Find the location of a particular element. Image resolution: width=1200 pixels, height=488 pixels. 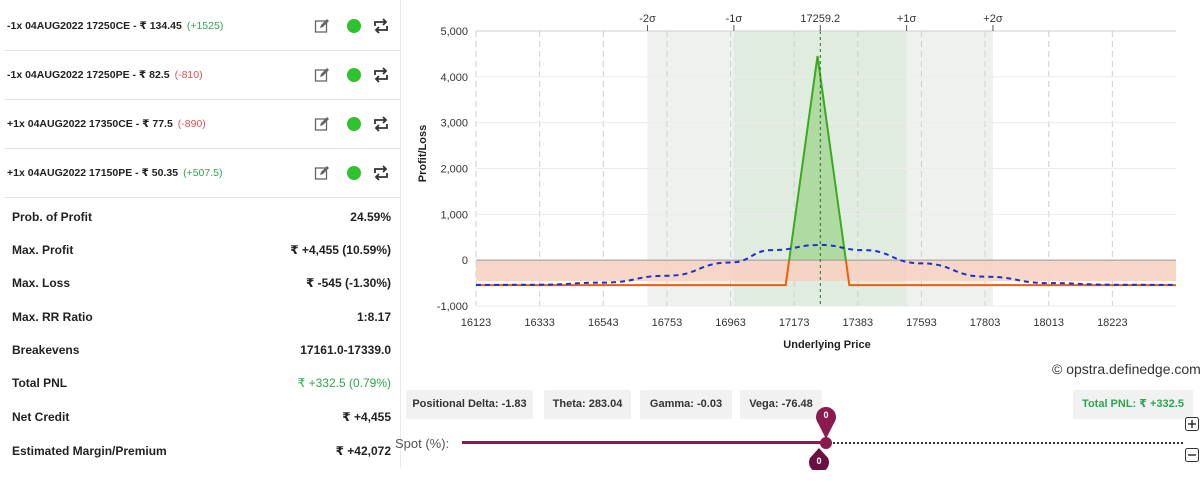

leg-label: -1x 04AUG2022 17250CE - ₹ 134.45 (+1525) is located at coordinates (115, 26).